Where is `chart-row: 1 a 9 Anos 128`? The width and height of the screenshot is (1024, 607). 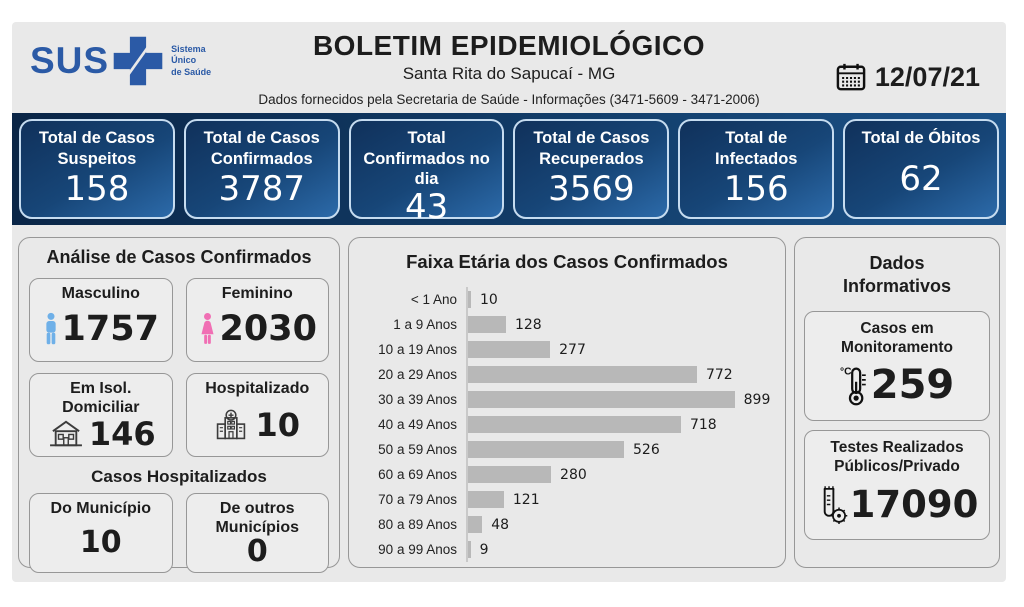
chart-row: 1 a 9 Anos 128 is located at coordinates (567, 325).